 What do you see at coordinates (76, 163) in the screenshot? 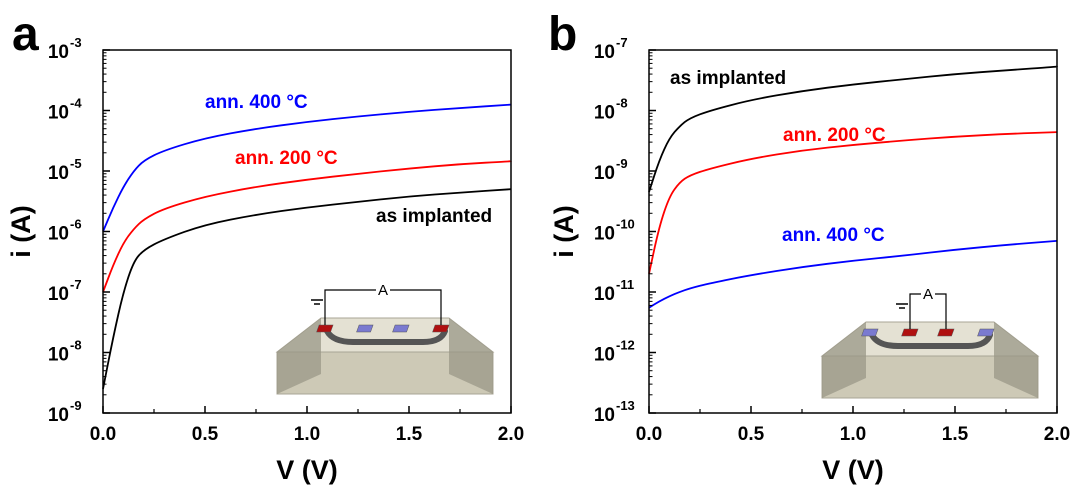
I see `y-tick-exponent: -5` at bounding box center [76, 163].